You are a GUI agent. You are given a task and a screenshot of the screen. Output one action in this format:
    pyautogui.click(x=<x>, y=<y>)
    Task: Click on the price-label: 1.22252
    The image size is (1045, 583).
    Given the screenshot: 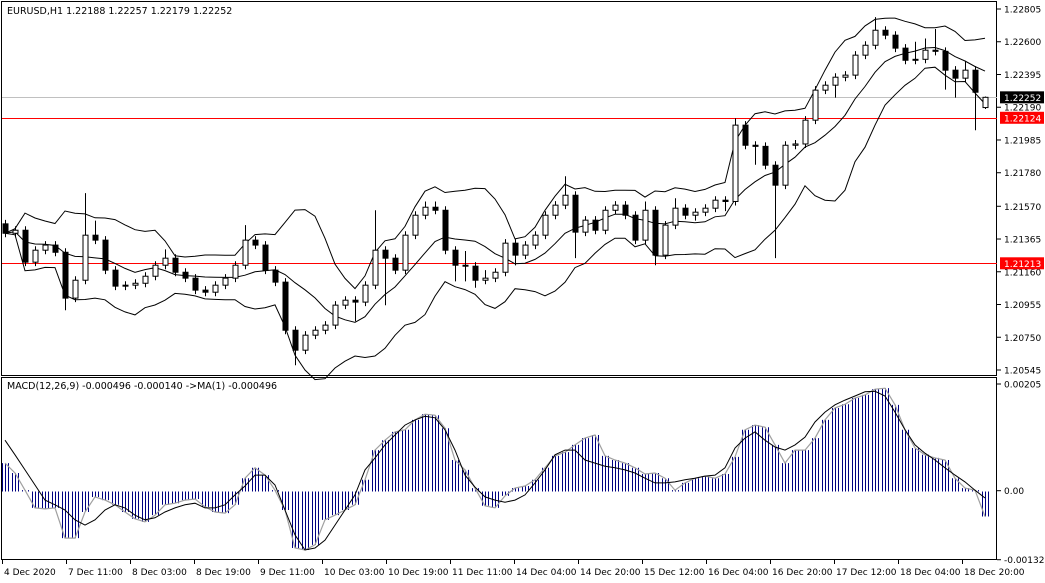 What is the action you would take?
    pyautogui.click(x=1022, y=99)
    